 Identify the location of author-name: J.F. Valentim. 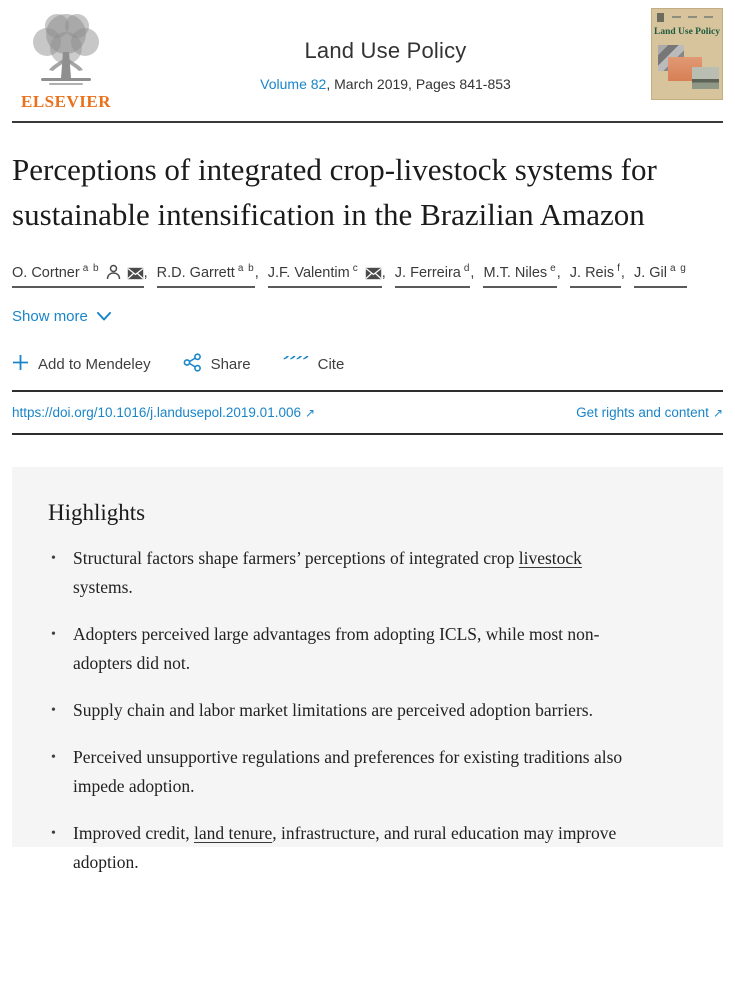
(308, 272).